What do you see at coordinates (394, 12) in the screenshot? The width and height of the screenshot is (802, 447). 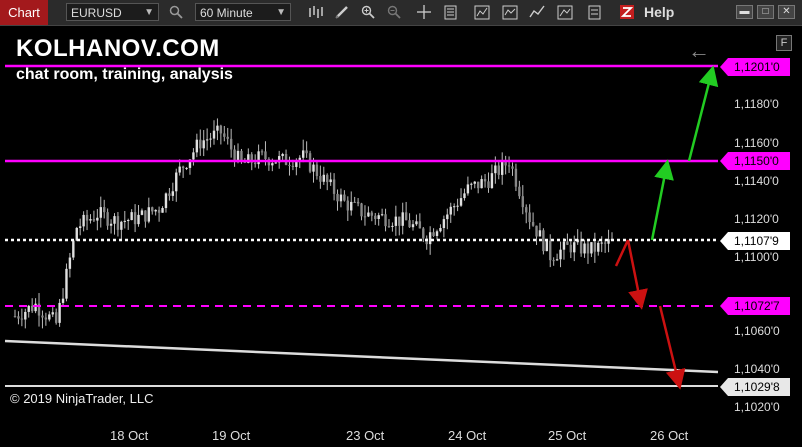 I see `zoom-out-icon` at bounding box center [394, 12].